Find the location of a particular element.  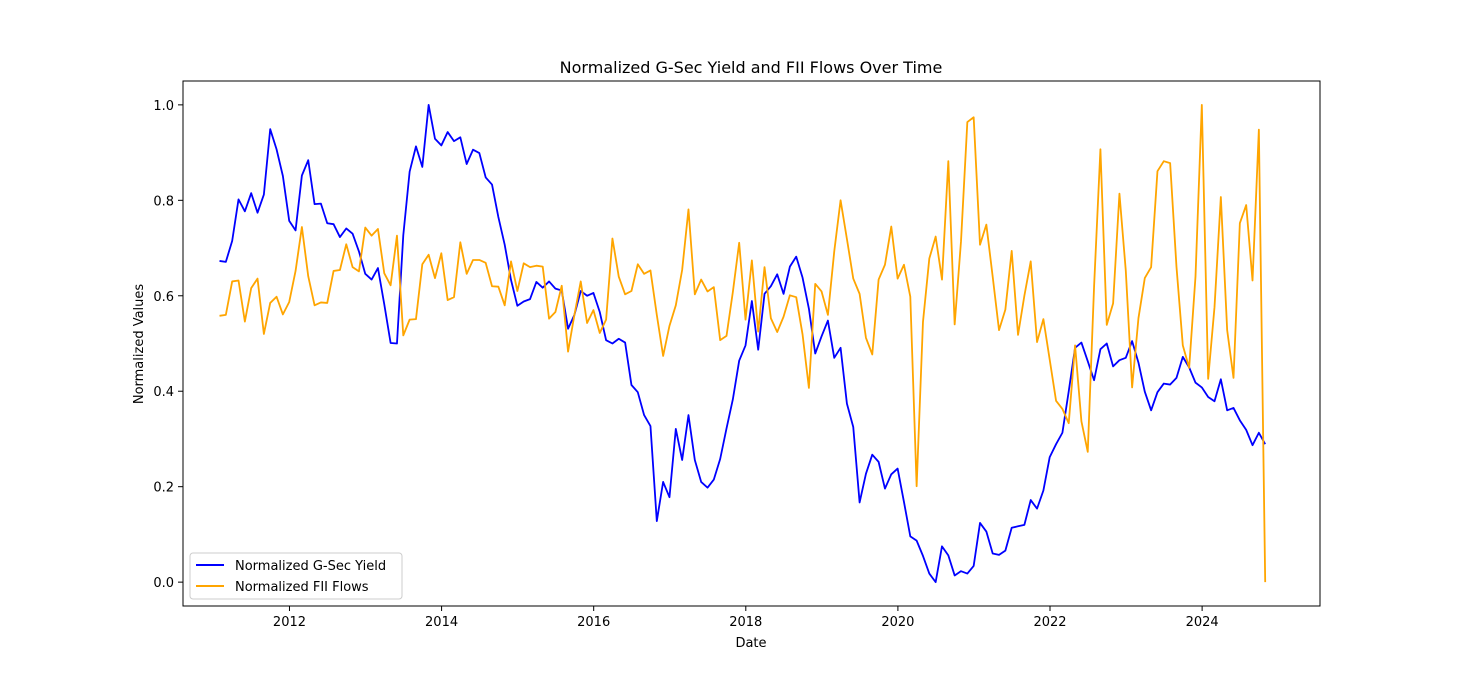

x-axis-label: Date is located at coordinates (750, 643).